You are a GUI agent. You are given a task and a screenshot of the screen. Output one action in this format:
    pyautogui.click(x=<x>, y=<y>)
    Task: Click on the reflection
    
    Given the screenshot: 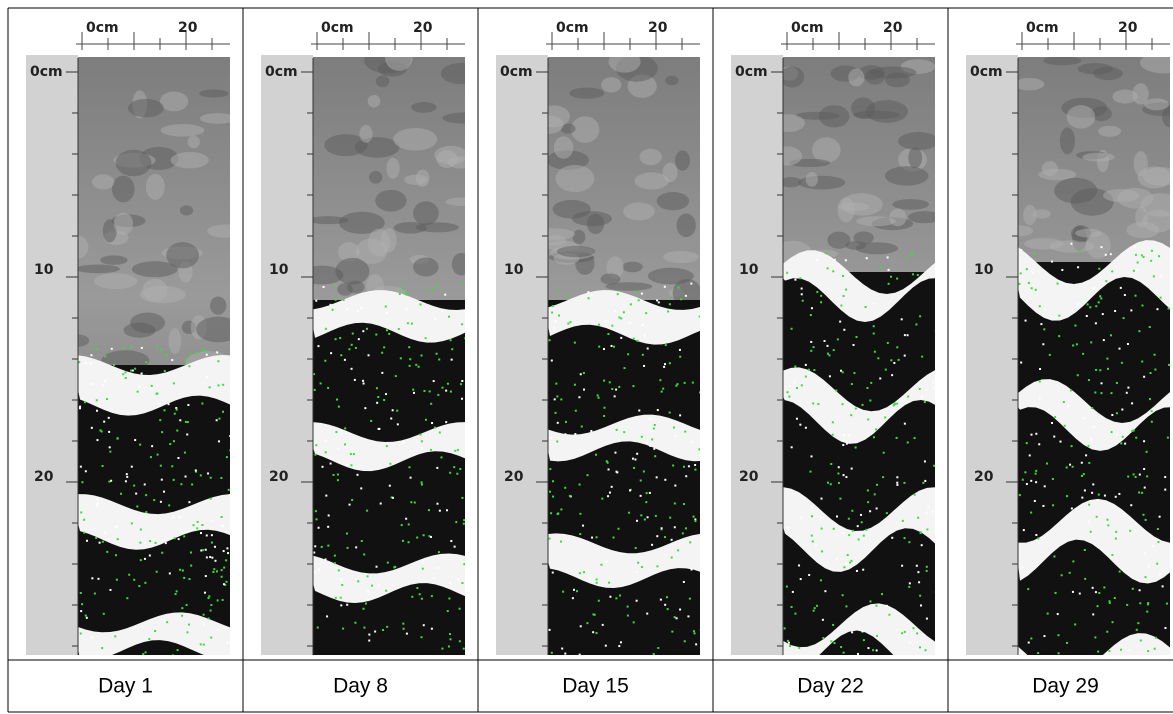 What is the action you would take?
    pyautogui.click(x=154, y=633)
    